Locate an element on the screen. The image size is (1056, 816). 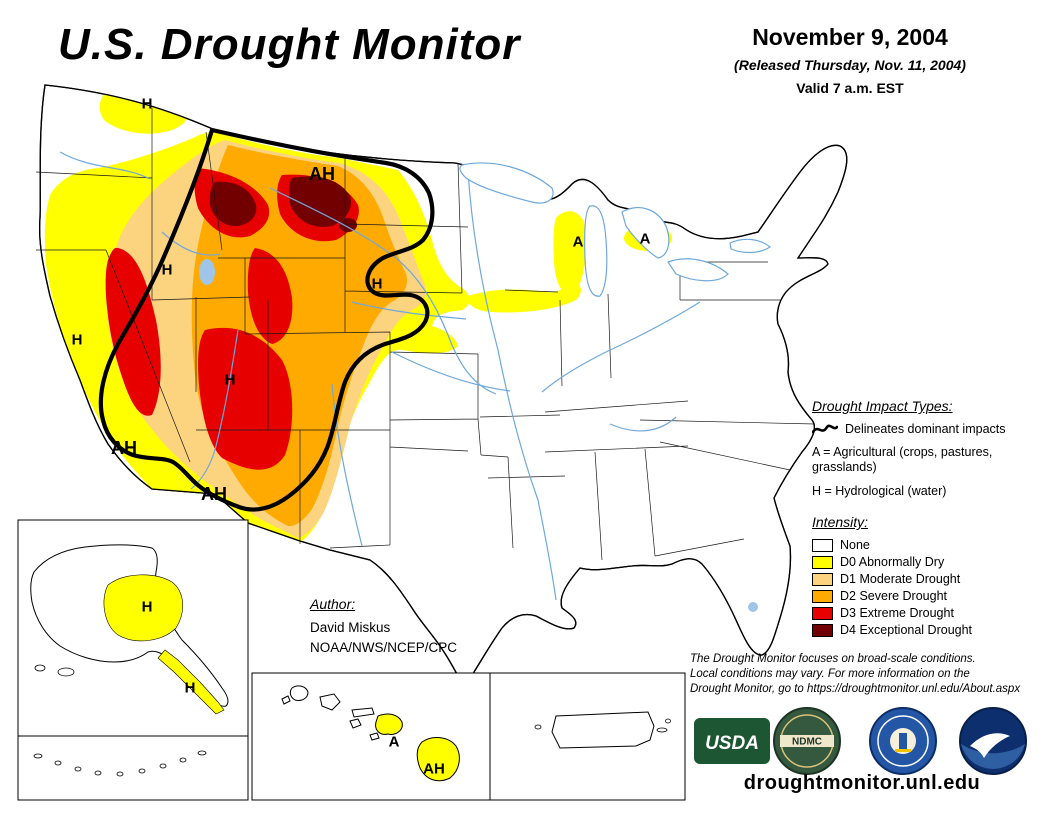
great-salt-lake is located at coordinates (207, 272).